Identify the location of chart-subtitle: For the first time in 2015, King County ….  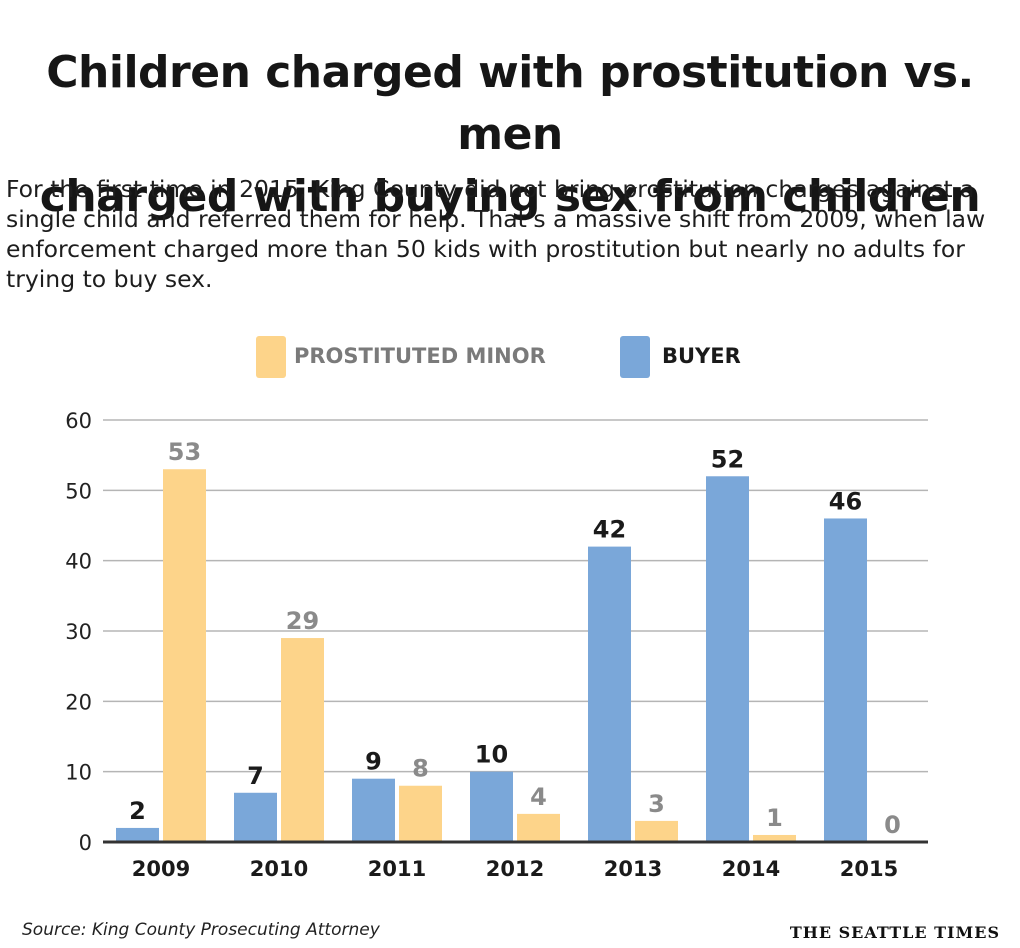
(496, 234).